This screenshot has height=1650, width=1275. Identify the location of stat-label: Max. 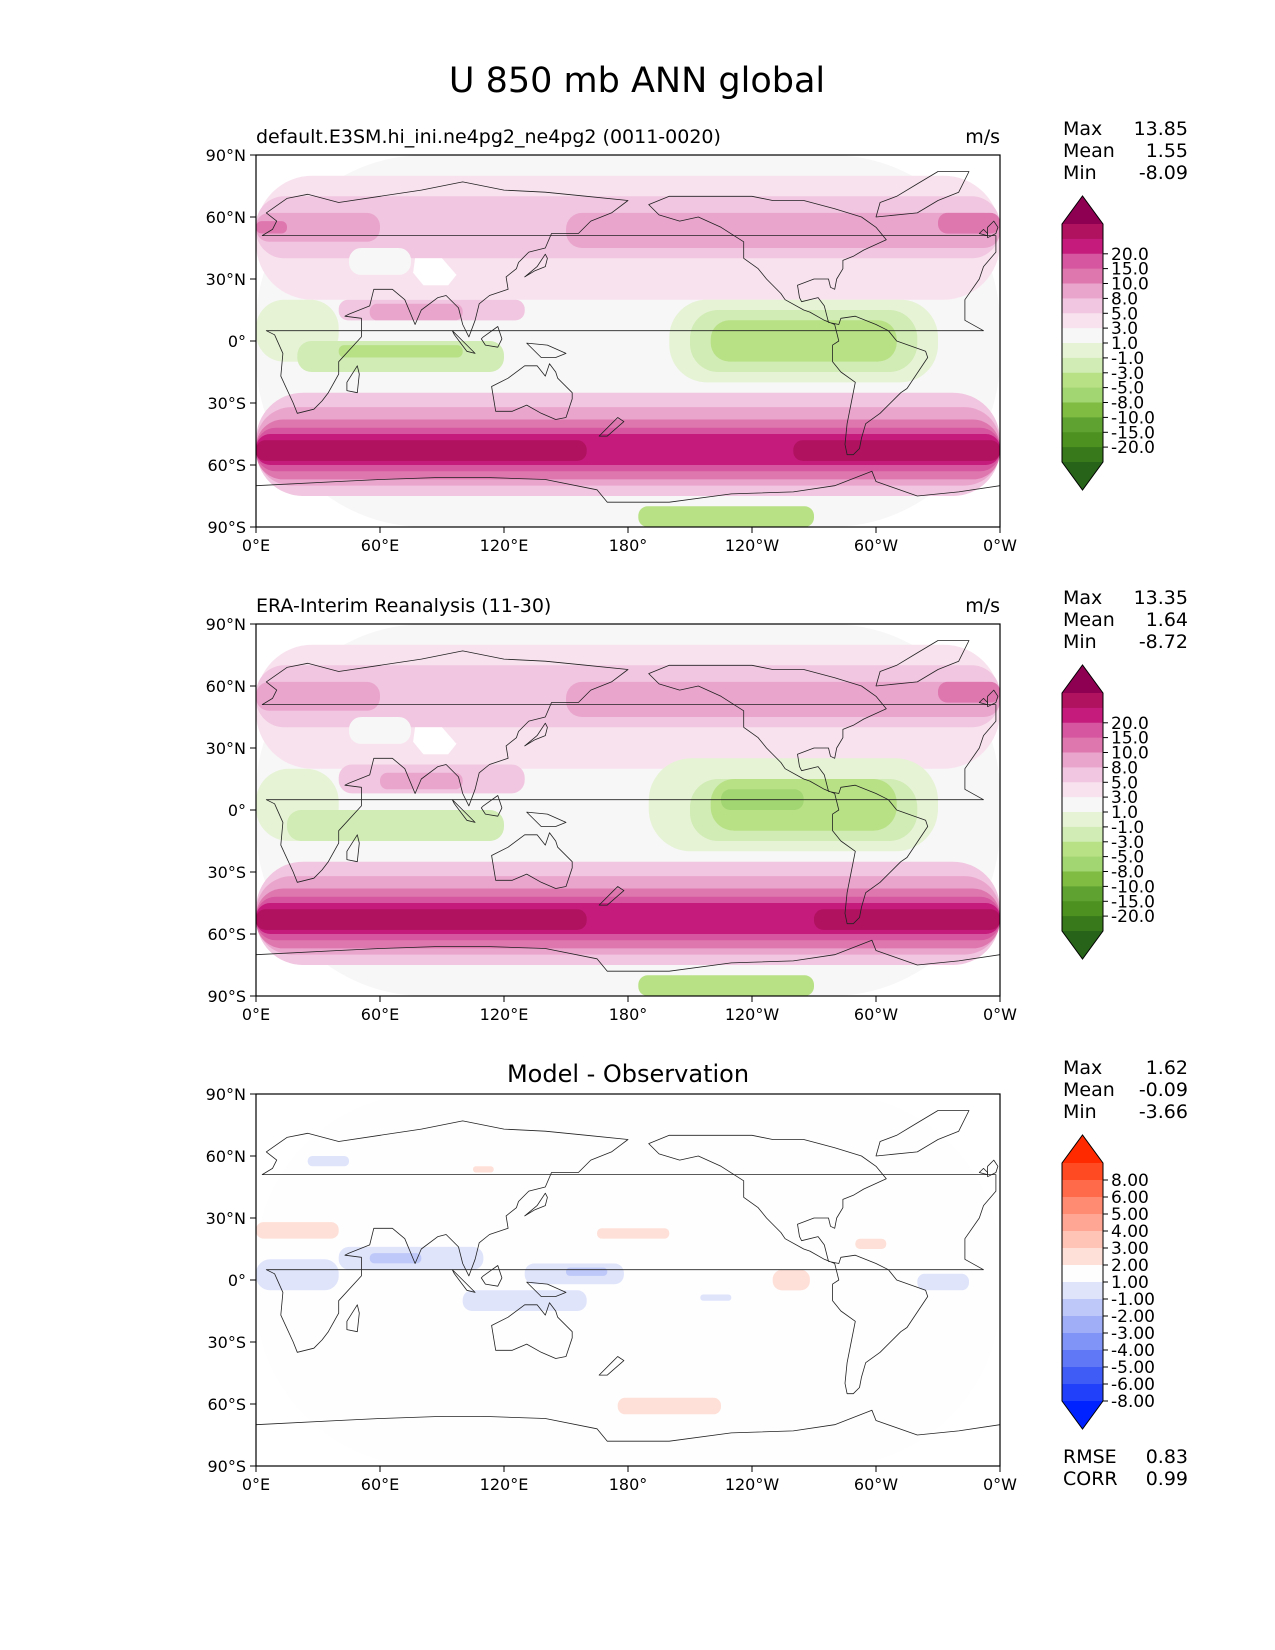
(1082, 1068).